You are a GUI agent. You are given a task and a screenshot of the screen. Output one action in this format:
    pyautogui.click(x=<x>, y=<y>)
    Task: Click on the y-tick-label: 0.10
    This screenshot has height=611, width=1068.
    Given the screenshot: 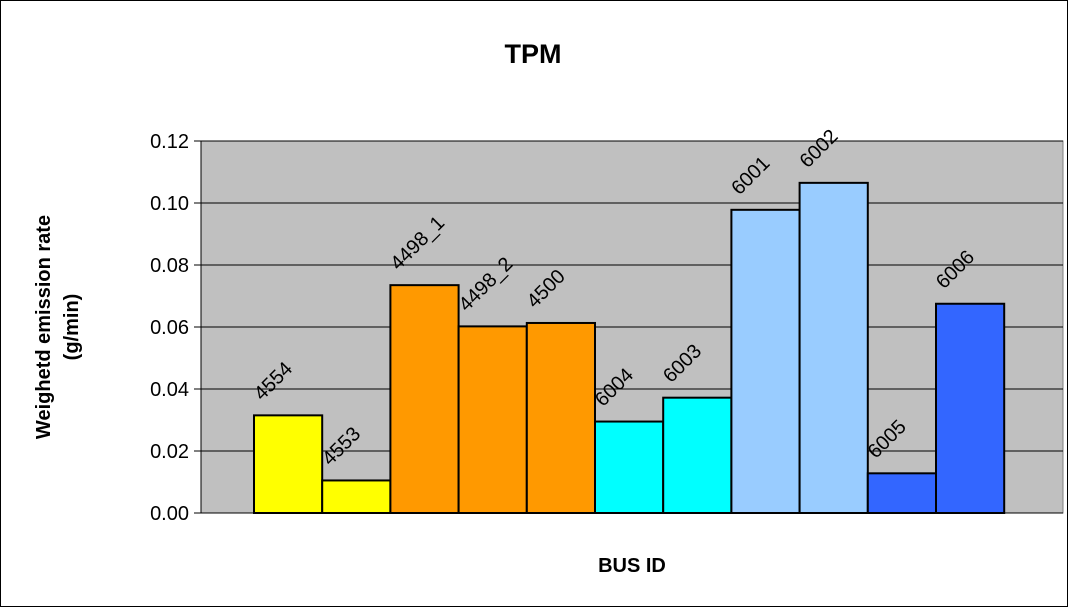 What is the action you would take?
    pyautogui.click(x=169, y=204)
    